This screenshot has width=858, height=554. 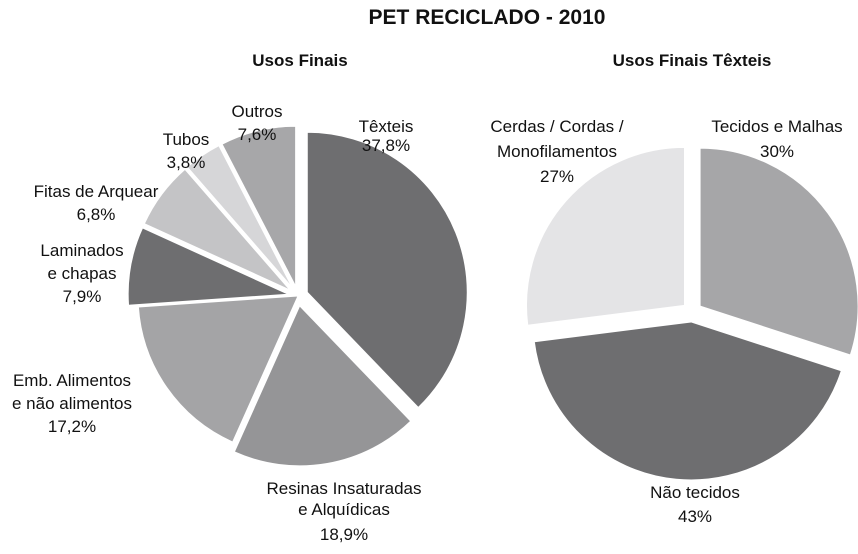 I want to click on slice-label: Cerdas / Cordas / Monofilamentos 27%, so click(x=556, y=151).